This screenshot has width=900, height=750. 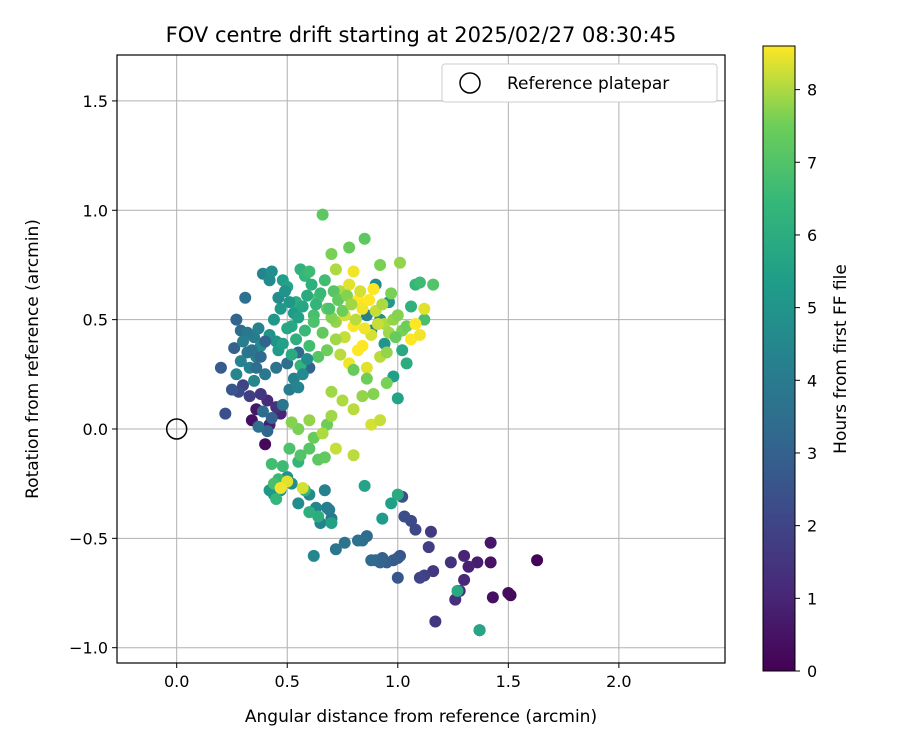 What do you see at coordinates (579, 83) in the screenshot?
I see `legend-box` at bounding box center [579, 83].